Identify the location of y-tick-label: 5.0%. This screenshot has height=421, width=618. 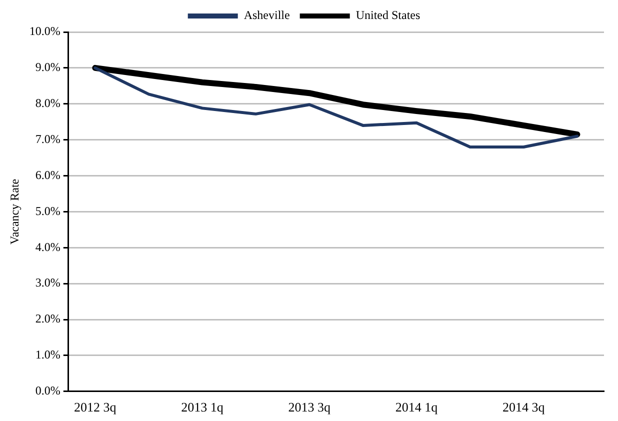
(47, 211).